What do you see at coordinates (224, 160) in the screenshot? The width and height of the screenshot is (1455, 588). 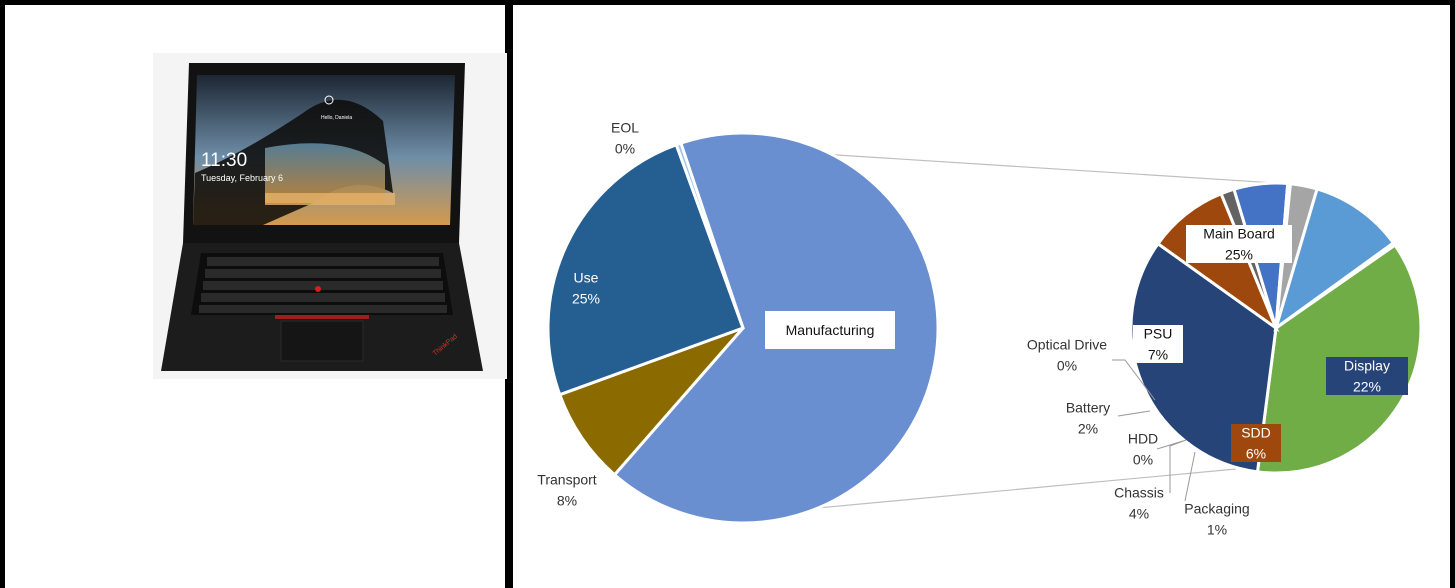 I see `photo-clock: 11:30` at bounding box center [224, 160].